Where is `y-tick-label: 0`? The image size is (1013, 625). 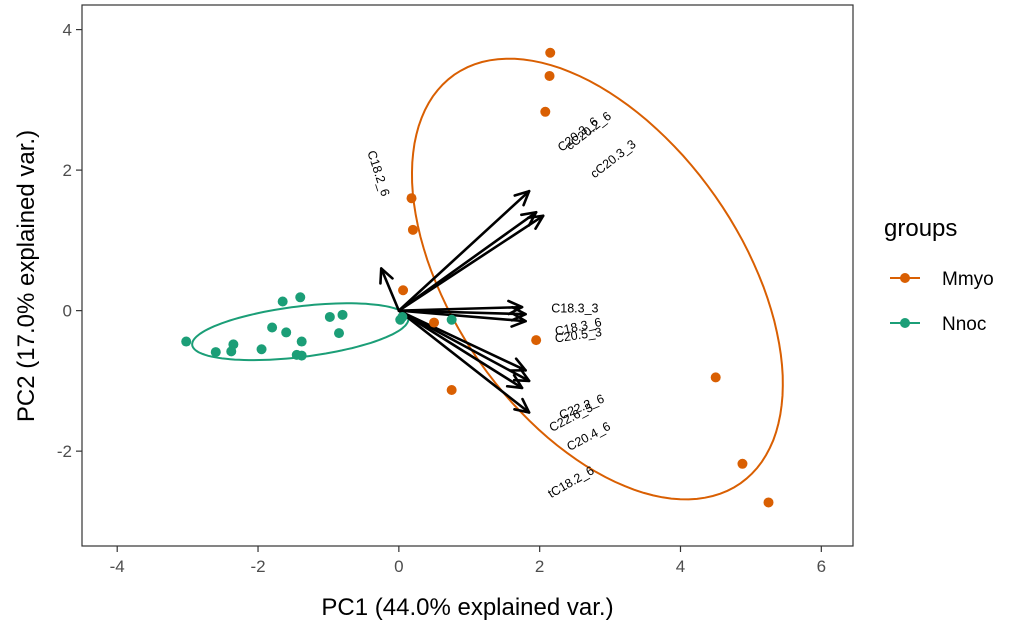
y-tick-label: 0 is located at coordinates (67, 311).